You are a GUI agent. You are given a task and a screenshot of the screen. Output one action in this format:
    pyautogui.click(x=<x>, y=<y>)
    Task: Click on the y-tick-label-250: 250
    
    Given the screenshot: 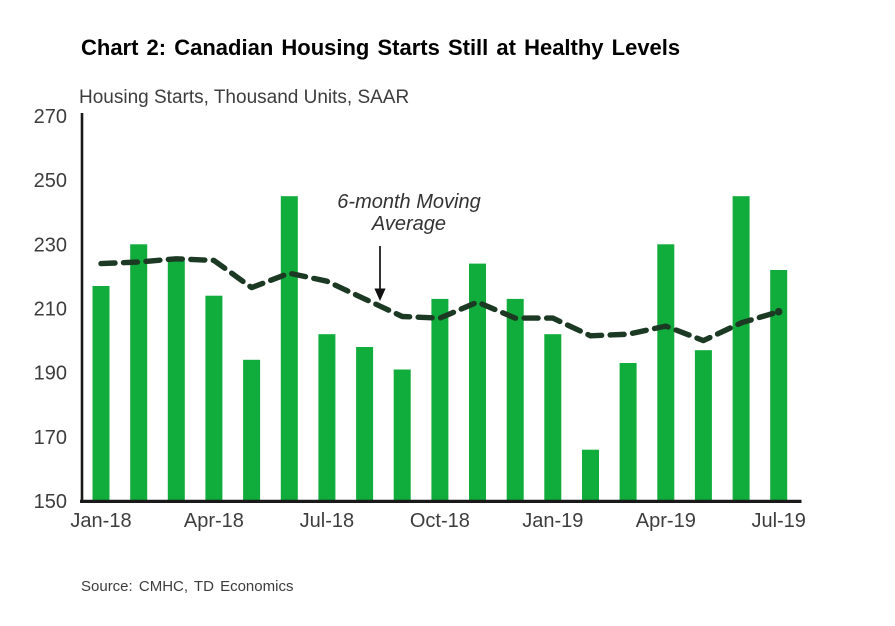 What is the action you would take?
    pyautogui.click(x=50, y=181)
    